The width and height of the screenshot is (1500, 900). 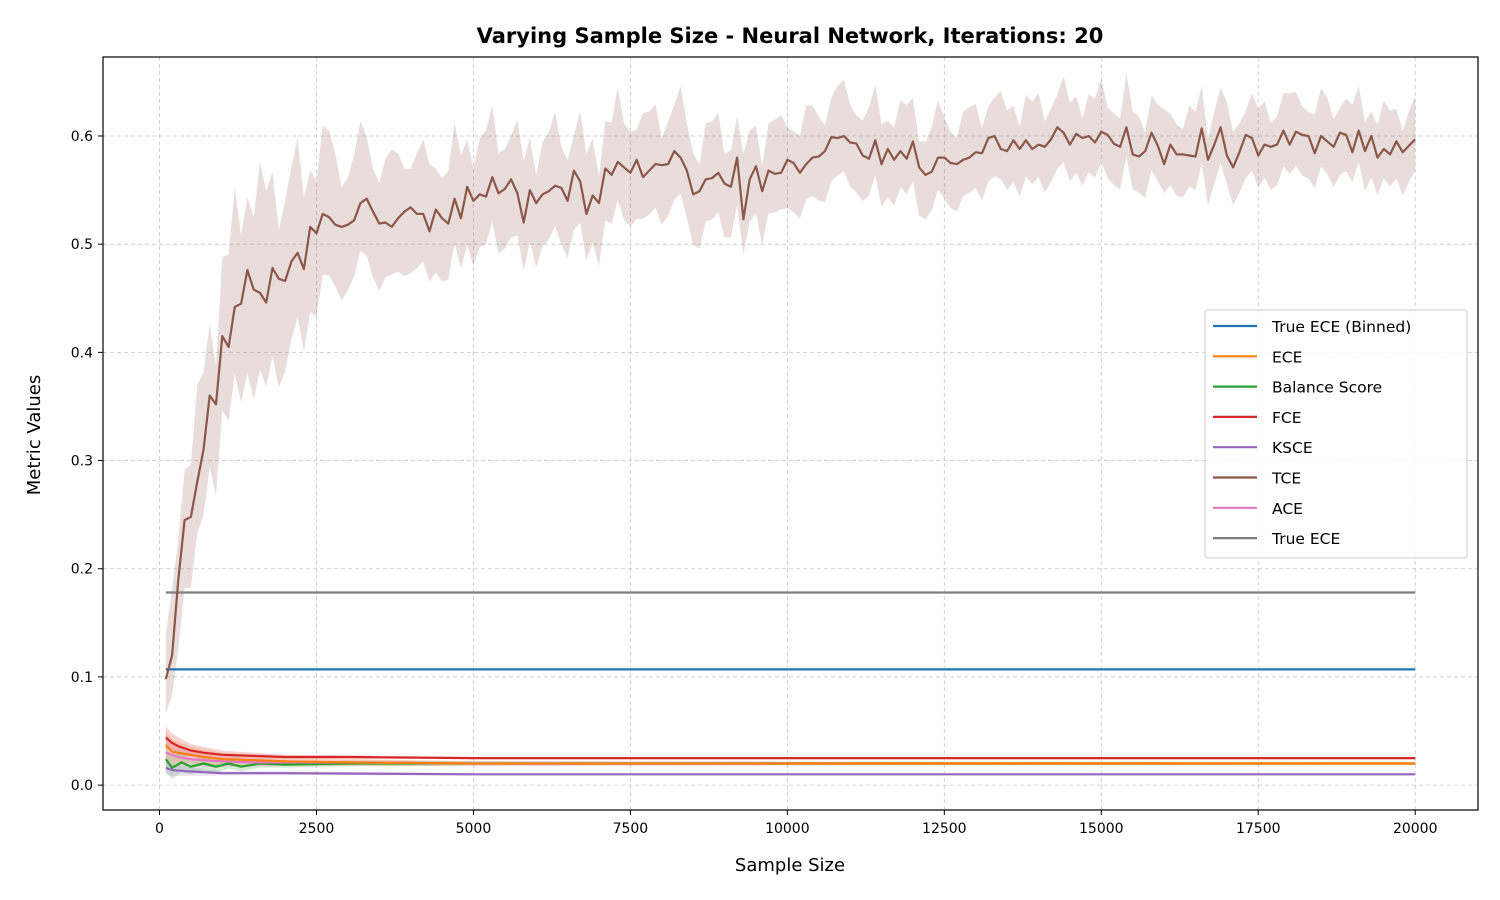 What do you see at coordinates (631, 829) in the screenshot?
I see `x-tick-label: 7500` at bounding box center [631, 829].